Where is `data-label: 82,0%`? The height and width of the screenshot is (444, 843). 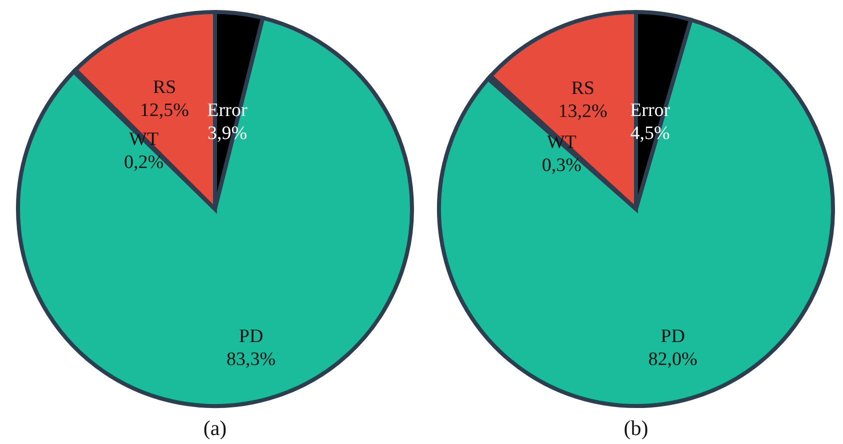 data-label: 82,0% is located at coordinates (673, 359).